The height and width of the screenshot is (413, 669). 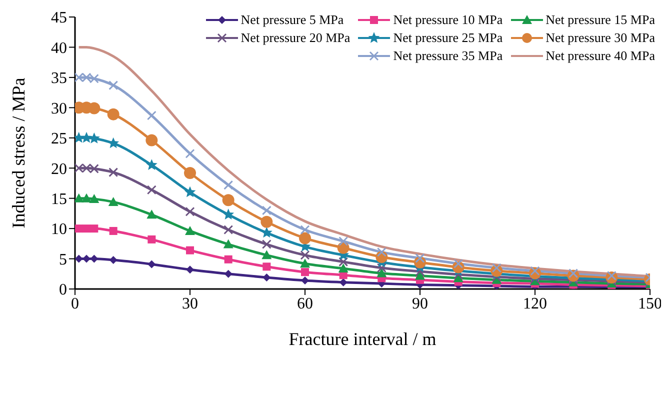 What do you see at coordinates (63, 259) in the screenshot?
I see `y-tick-label: 5` at bounding box center [63, 259].